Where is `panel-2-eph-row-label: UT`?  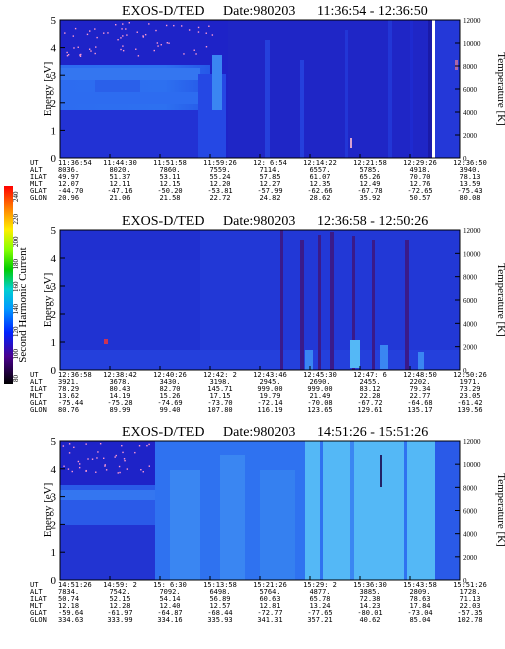 panel-2-eph-row-label: UT is located at coordinates (34, 375).